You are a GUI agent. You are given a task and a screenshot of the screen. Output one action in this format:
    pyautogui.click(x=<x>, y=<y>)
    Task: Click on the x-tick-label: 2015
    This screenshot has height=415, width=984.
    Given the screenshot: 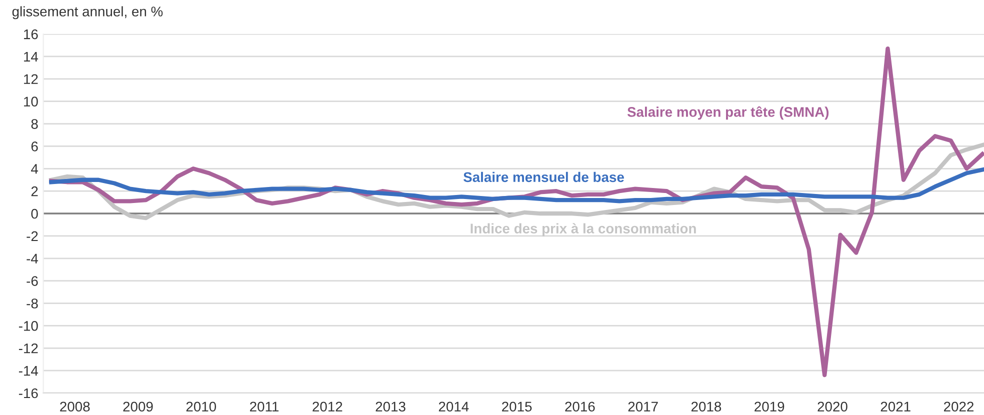 What is the action you would take?
    pyautogui.click(x=517, y=407)
    